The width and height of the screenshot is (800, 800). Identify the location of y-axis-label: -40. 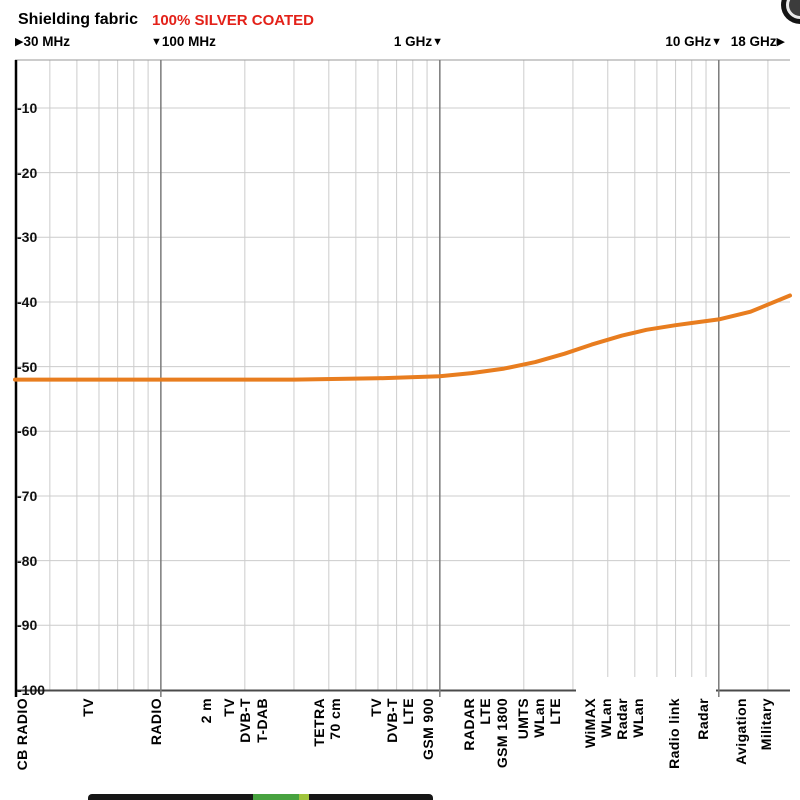
(27, 301).